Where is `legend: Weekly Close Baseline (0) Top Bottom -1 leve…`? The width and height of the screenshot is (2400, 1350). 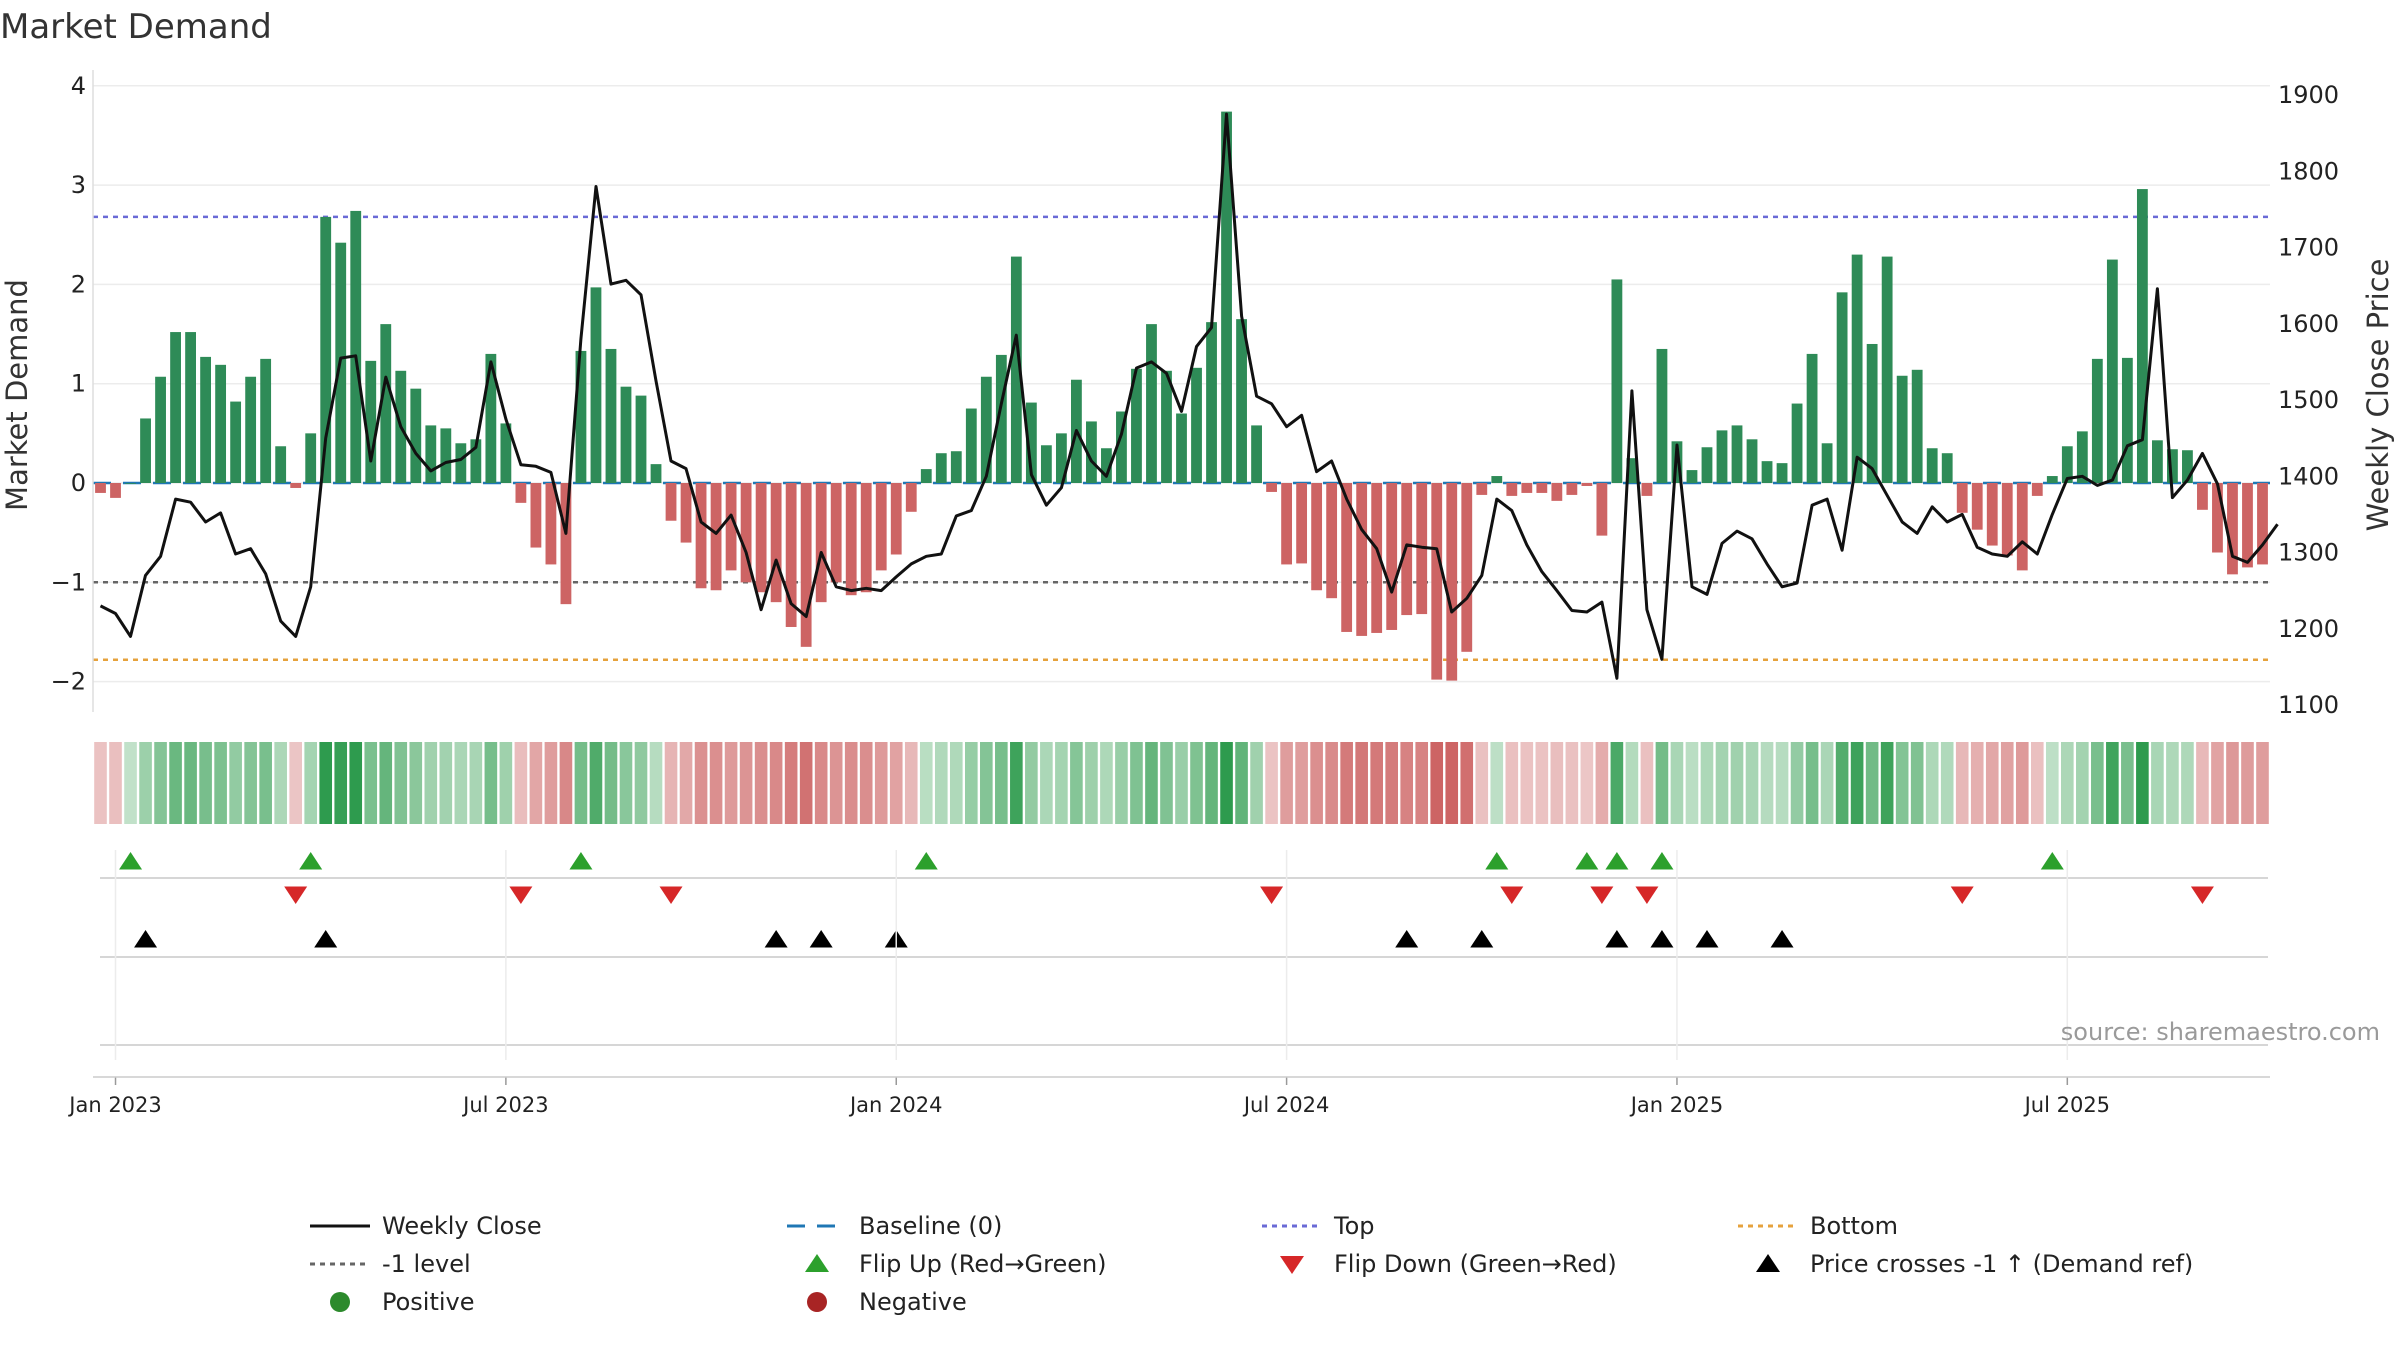
legend: Weekly Close Baseline (0) Top Bottom -1 leve… is located at coordinates (1251, 1264).